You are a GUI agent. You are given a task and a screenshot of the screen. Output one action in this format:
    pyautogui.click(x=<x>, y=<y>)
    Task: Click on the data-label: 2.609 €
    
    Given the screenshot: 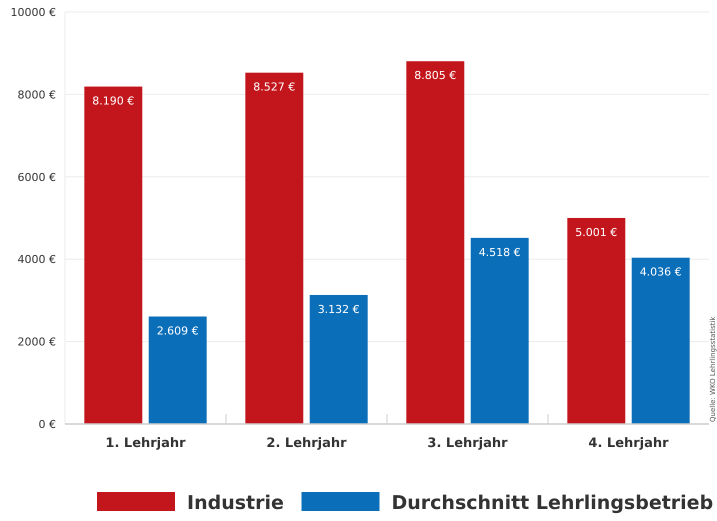 What is the action you would take?
    pyautogui.click(x=177, y=331)
    